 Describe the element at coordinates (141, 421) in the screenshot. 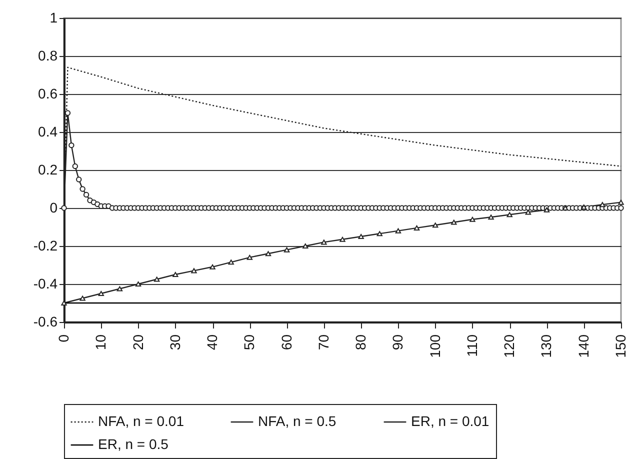

I see `legend-label: NFA, n = 0.01` at that location.